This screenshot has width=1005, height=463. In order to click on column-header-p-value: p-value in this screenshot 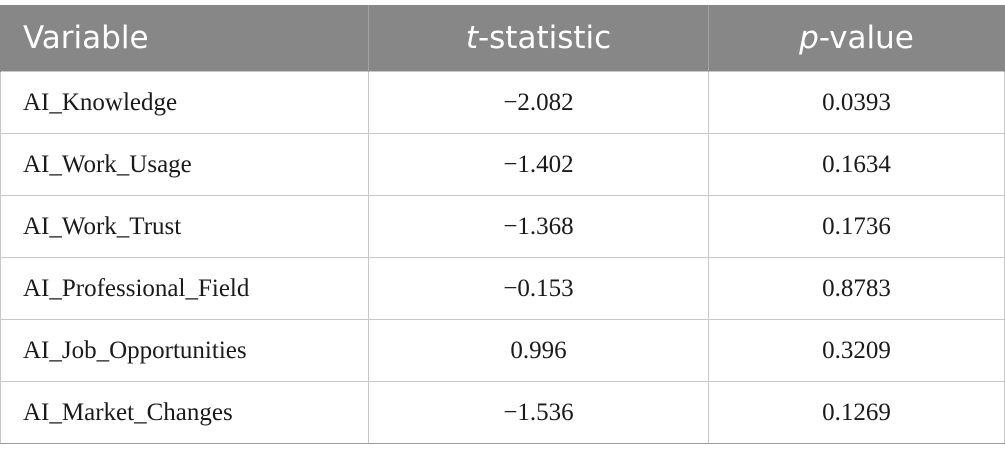, I will do `click(856, 38)`.